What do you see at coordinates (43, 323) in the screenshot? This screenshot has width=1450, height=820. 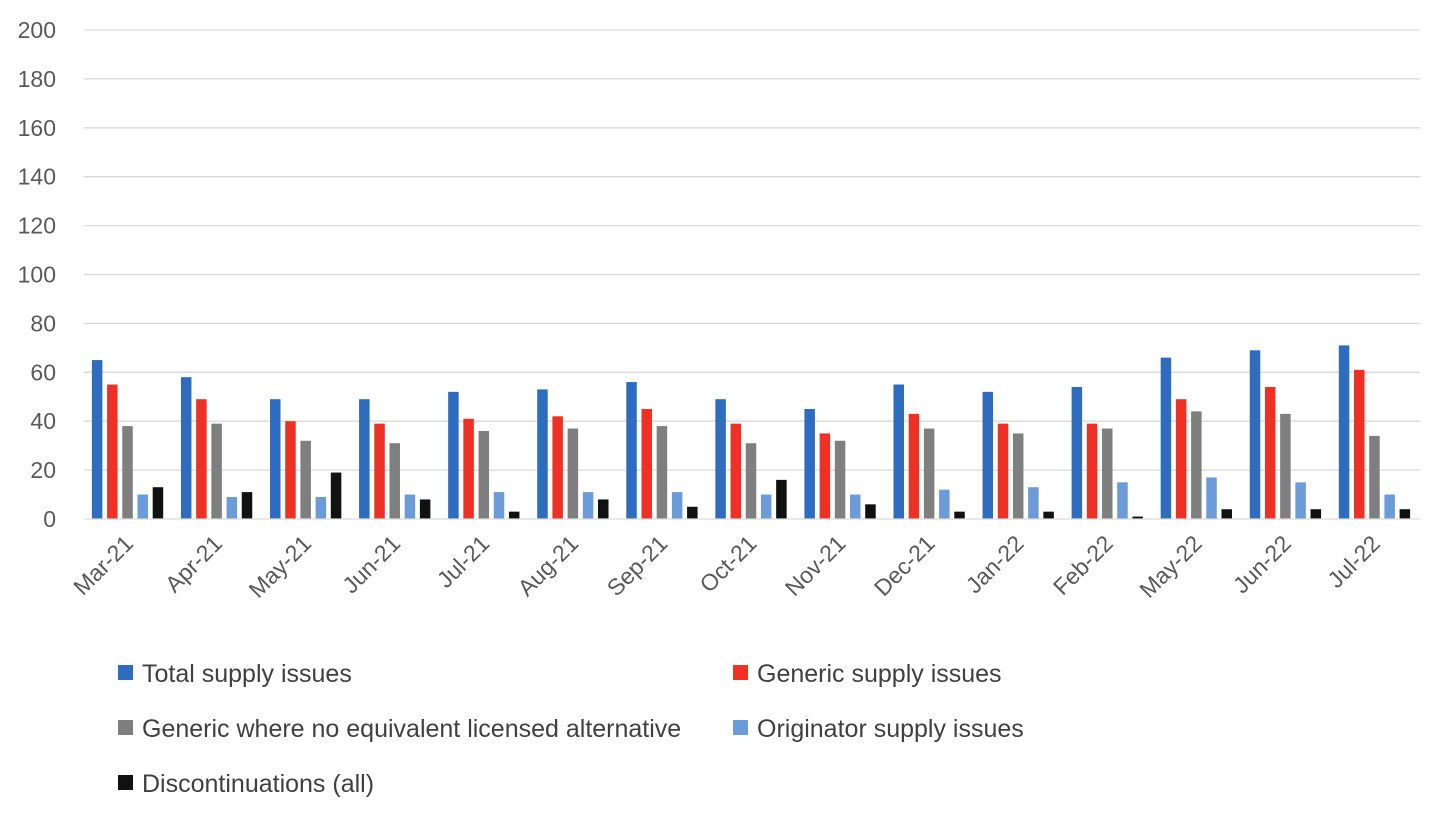 I see `y-tick-label: 80` at bounding box center [43, 323].